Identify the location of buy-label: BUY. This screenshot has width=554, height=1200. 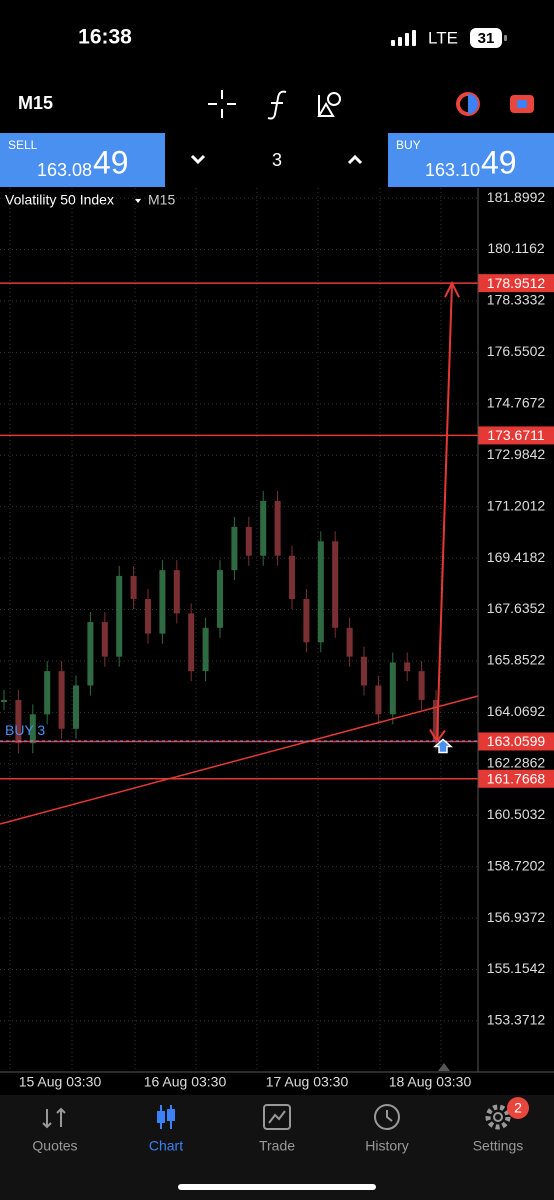
(408, 145).